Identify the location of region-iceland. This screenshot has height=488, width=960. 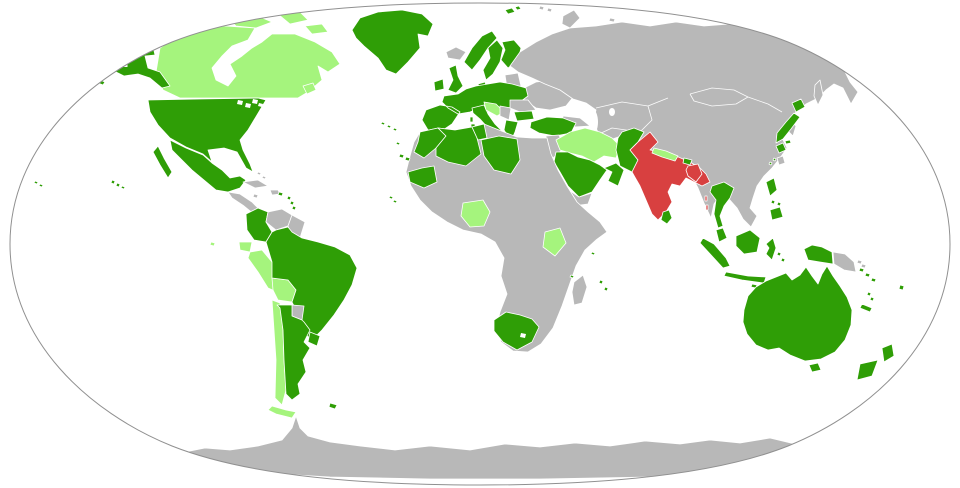
(456, 53).